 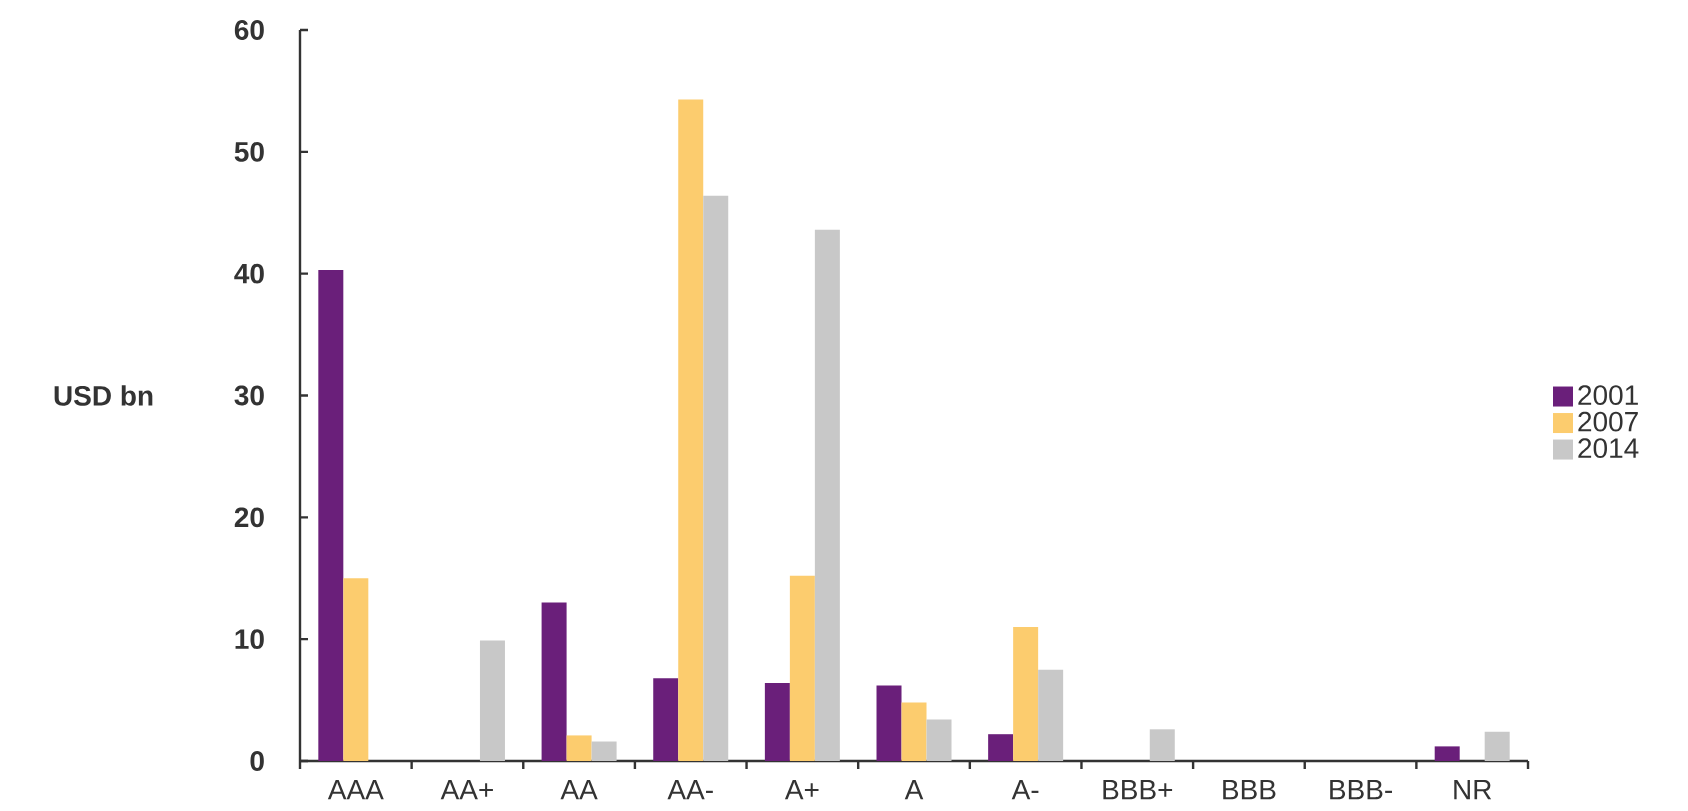 What do you see at coordinates (1608, 448) in the screenshot?
I see `legend-label: 2014` at bounding box center [1608, 448].